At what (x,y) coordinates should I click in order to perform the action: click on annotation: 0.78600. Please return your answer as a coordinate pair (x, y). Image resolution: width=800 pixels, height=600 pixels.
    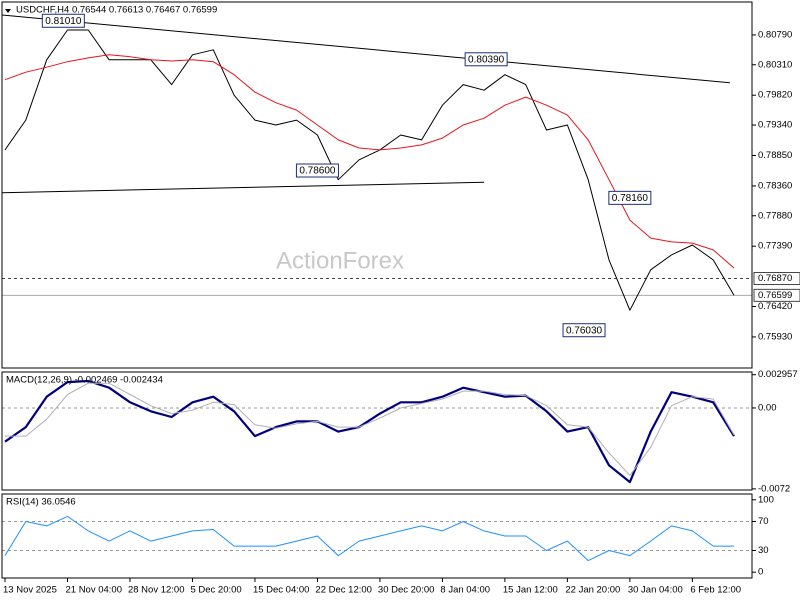
    Looking at the image, I should click on (317, 171).